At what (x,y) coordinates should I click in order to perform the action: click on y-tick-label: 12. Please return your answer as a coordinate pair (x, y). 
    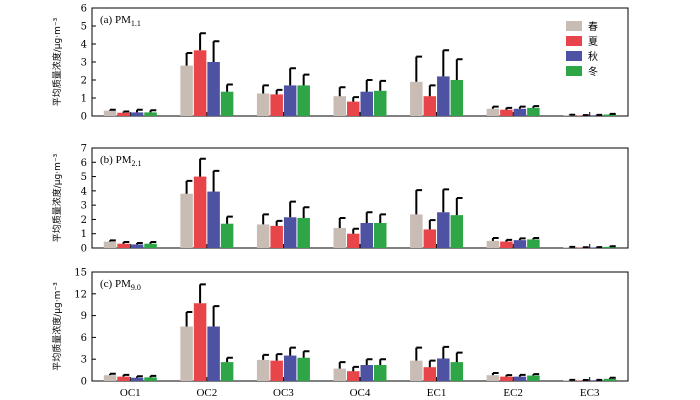
    Looking at the image, I should click on (80, 294).